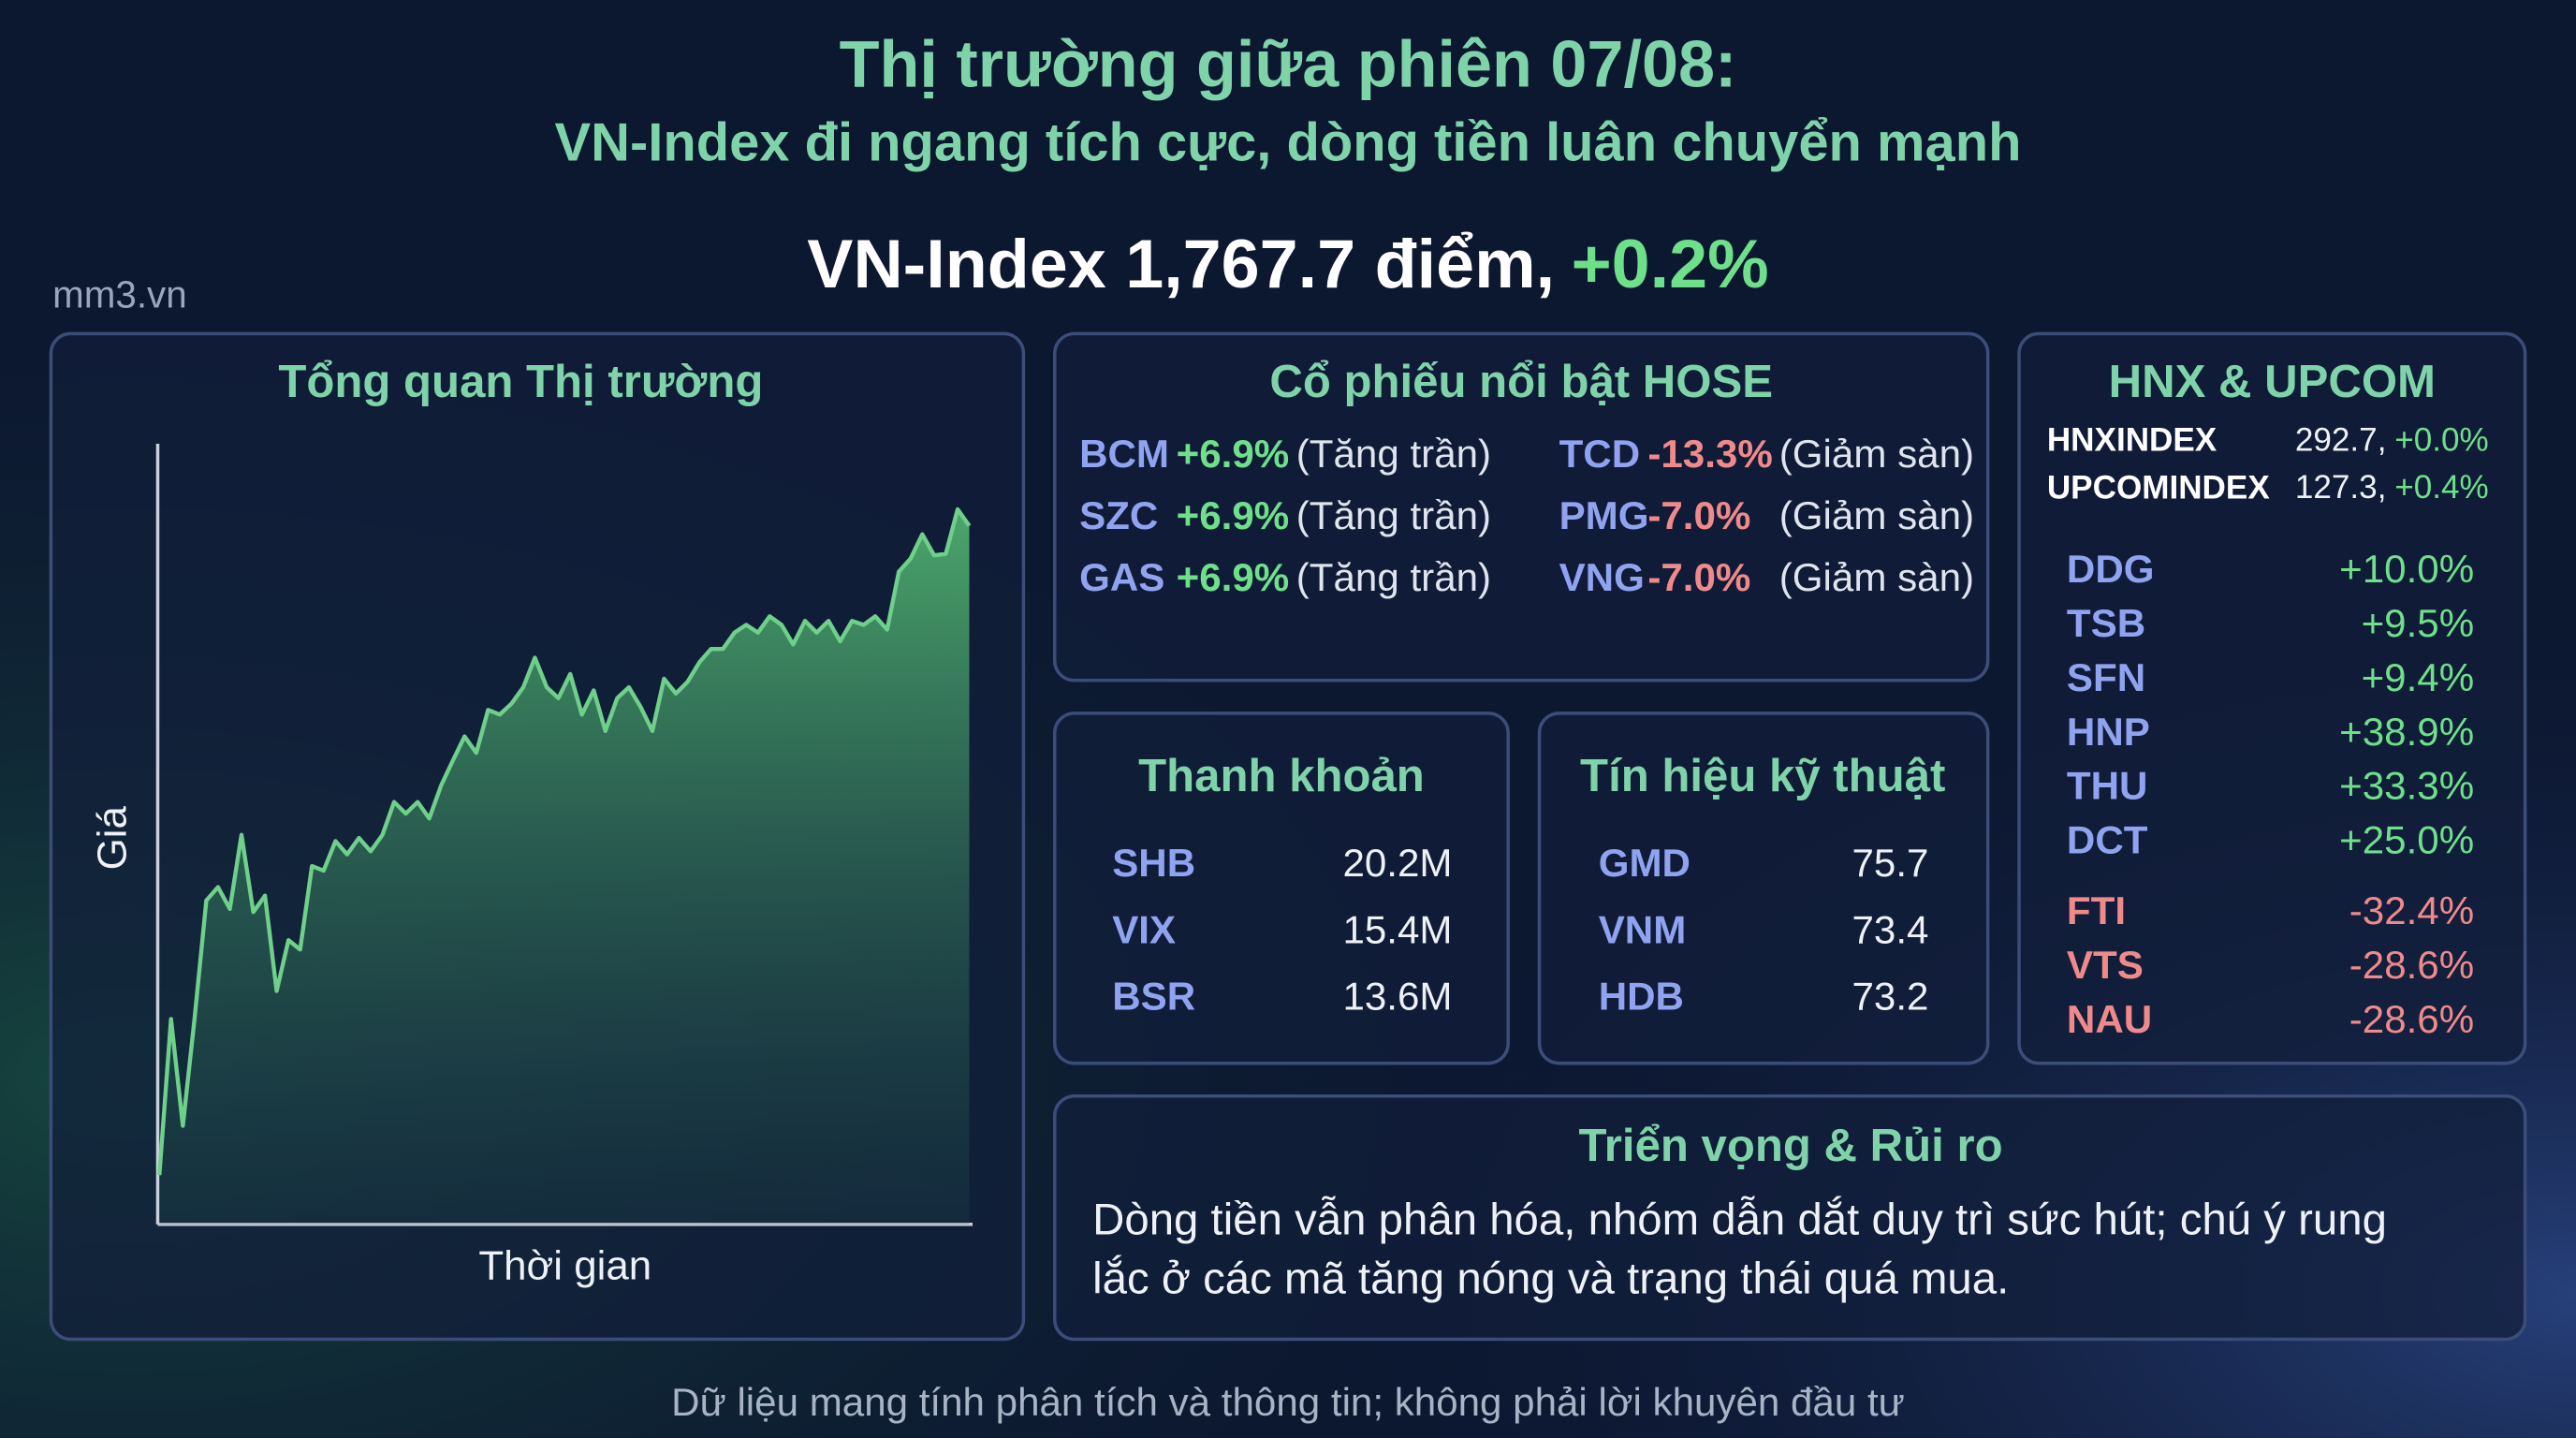  What do you see at coordinates (564, 841) in the screenshot?
I see `area-line` at bounding box center [564, 841].